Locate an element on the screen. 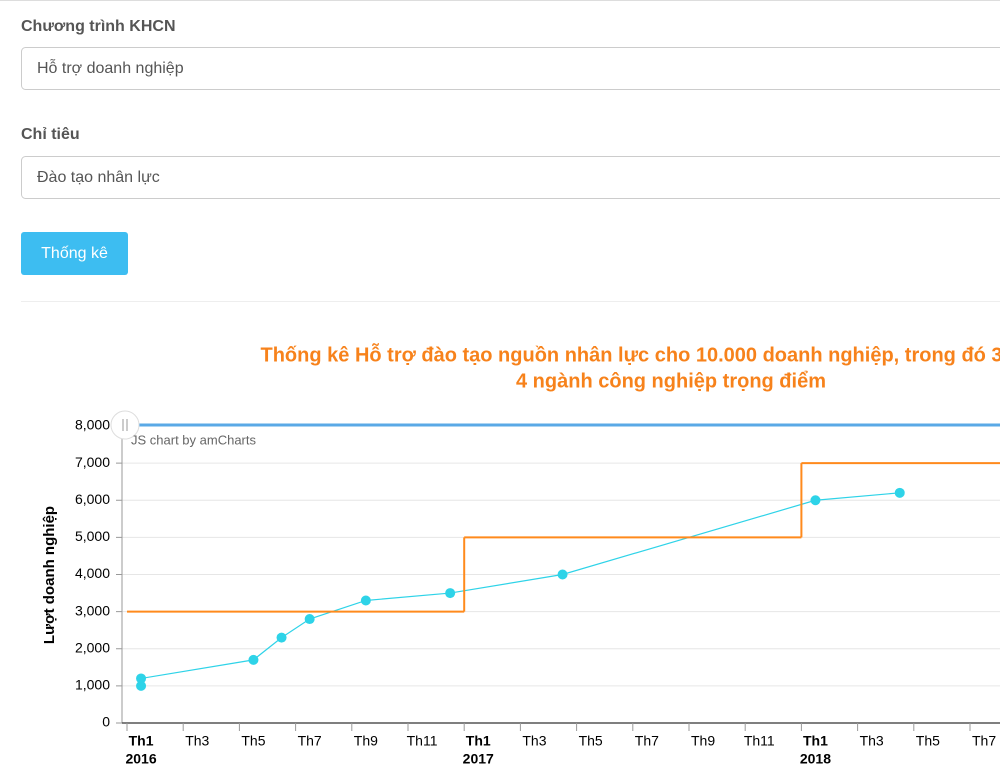 The height and width of the screenshot is (766, 1000). field-value: Hỗ trợ doanh nghiệp is located at coordinates (110, 67).